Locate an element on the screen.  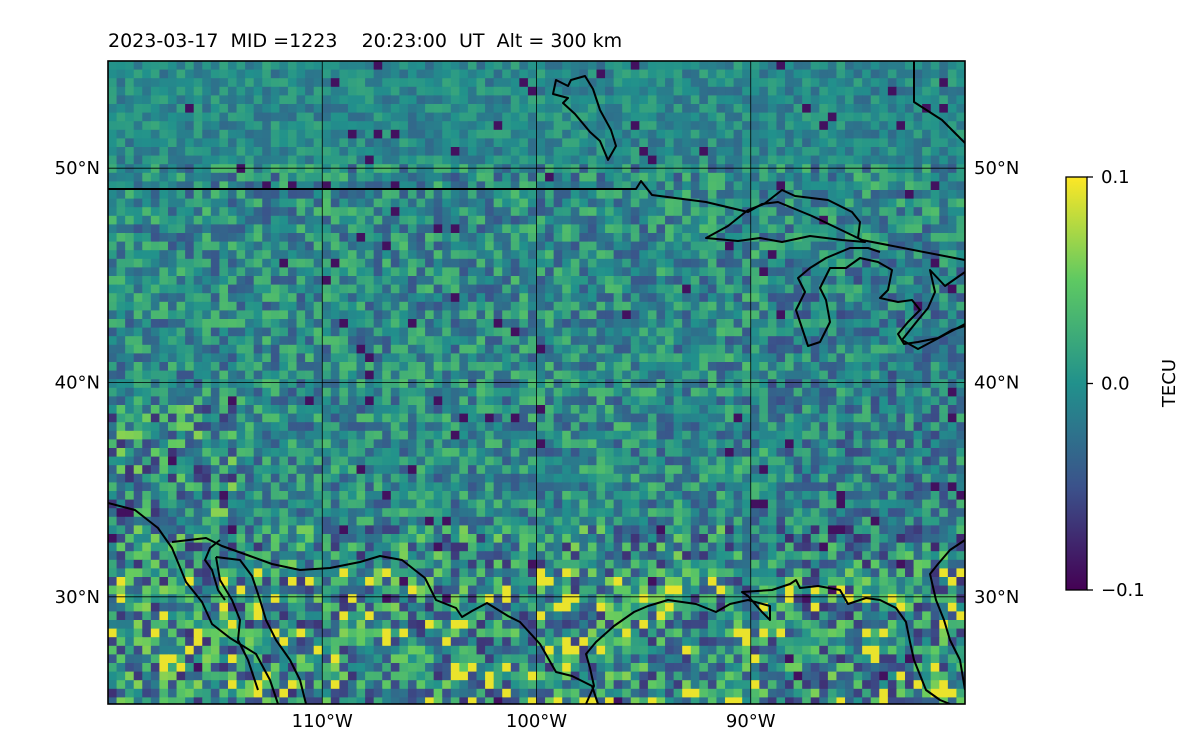
latitude-labels-right: 50°N 40°N 30°N is located at coordinates (996, 383).